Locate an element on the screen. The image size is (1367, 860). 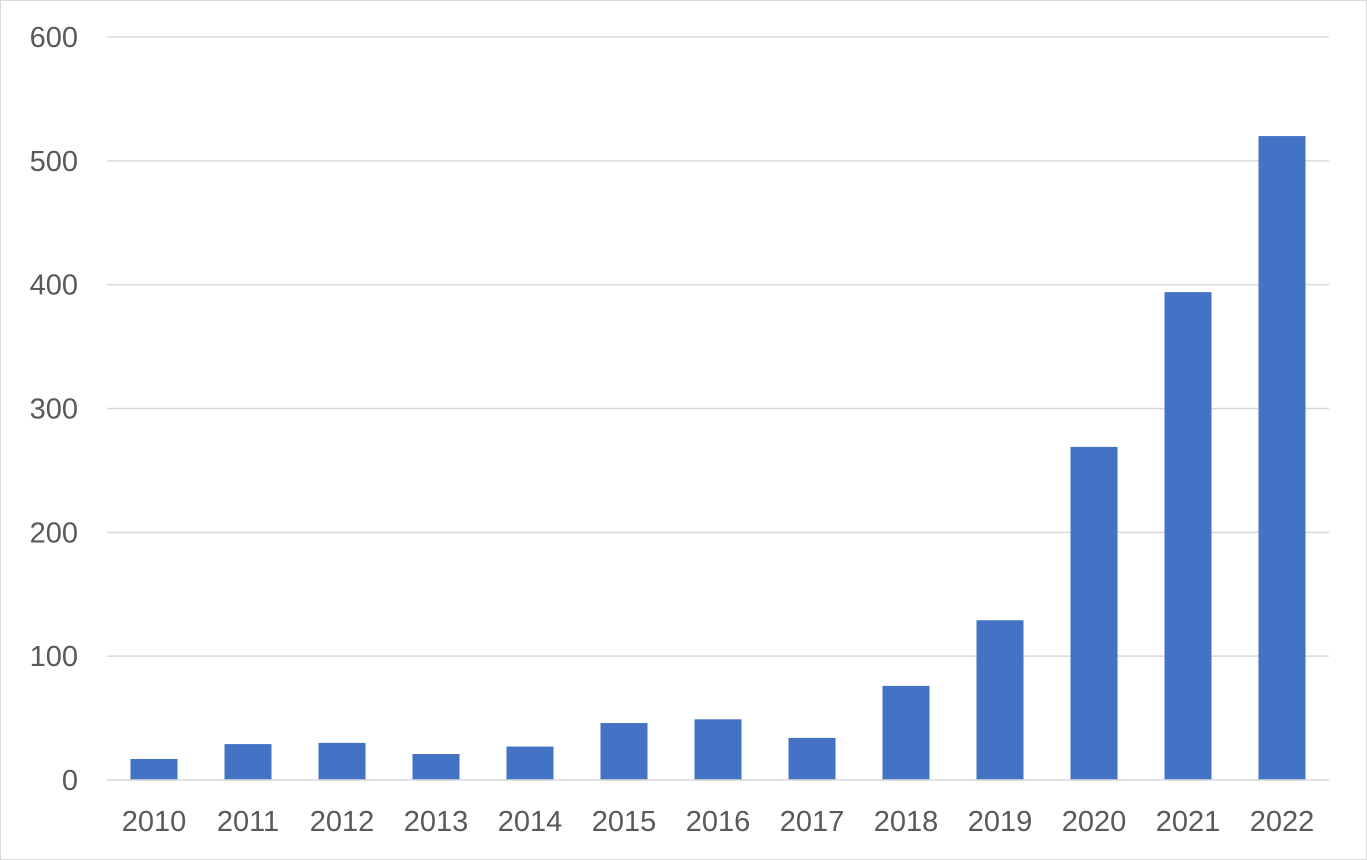
x-tick-label: 2018 is located at coordinates (906, 822).